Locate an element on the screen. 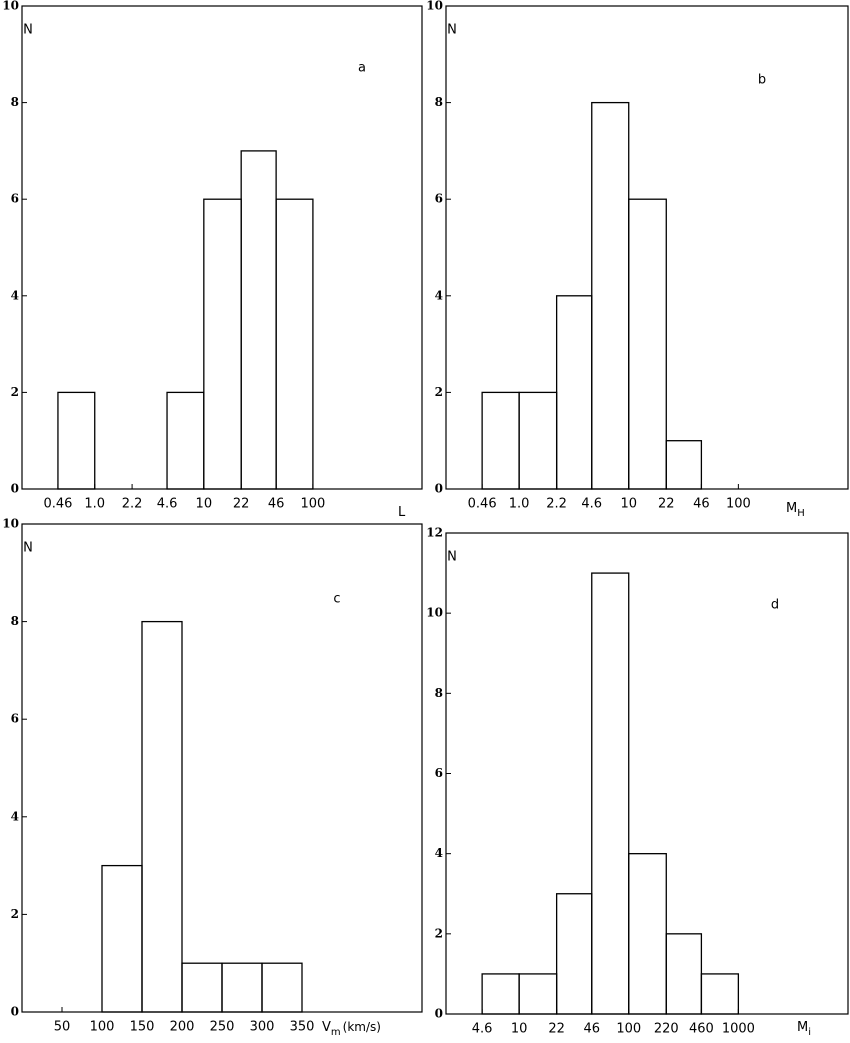 Image resolution: width=850 pixels, height=1043 pixels. x-axis-label-sub: H is located at coordinates (801, 513).